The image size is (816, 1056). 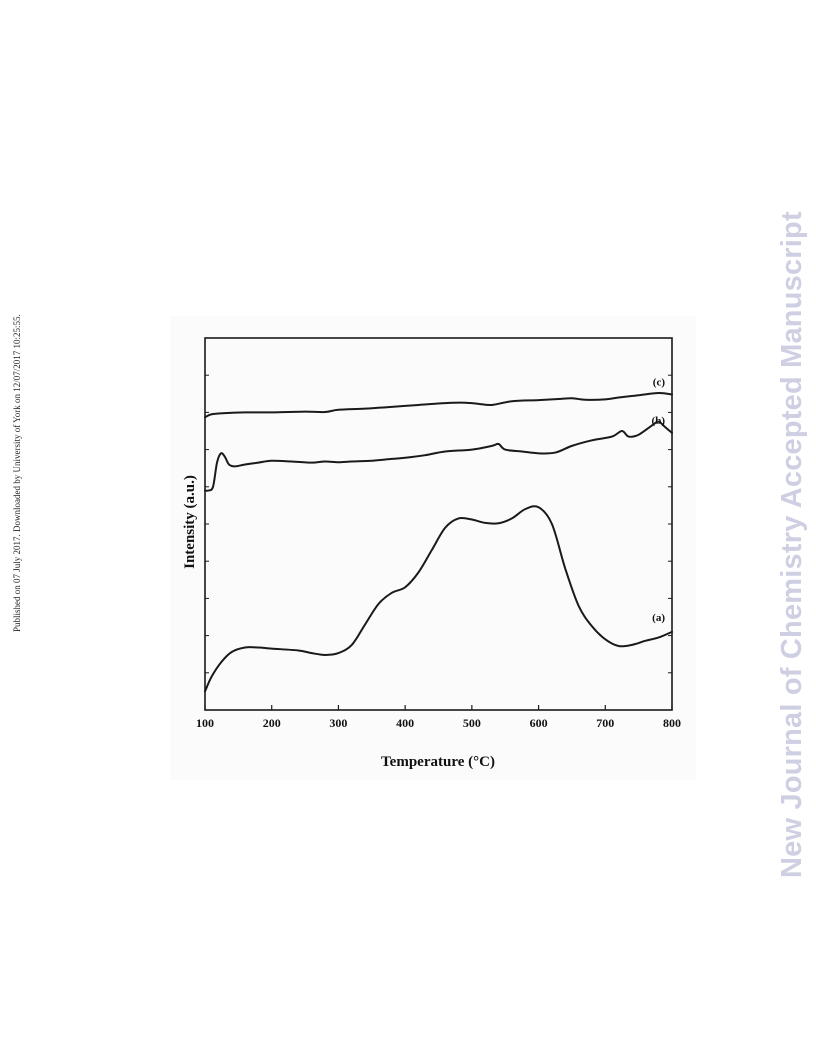 What do you see at coordinates (658, 618) in the screenshot?
I see `series-label-a: (a)` at bounding box center [658, 618].